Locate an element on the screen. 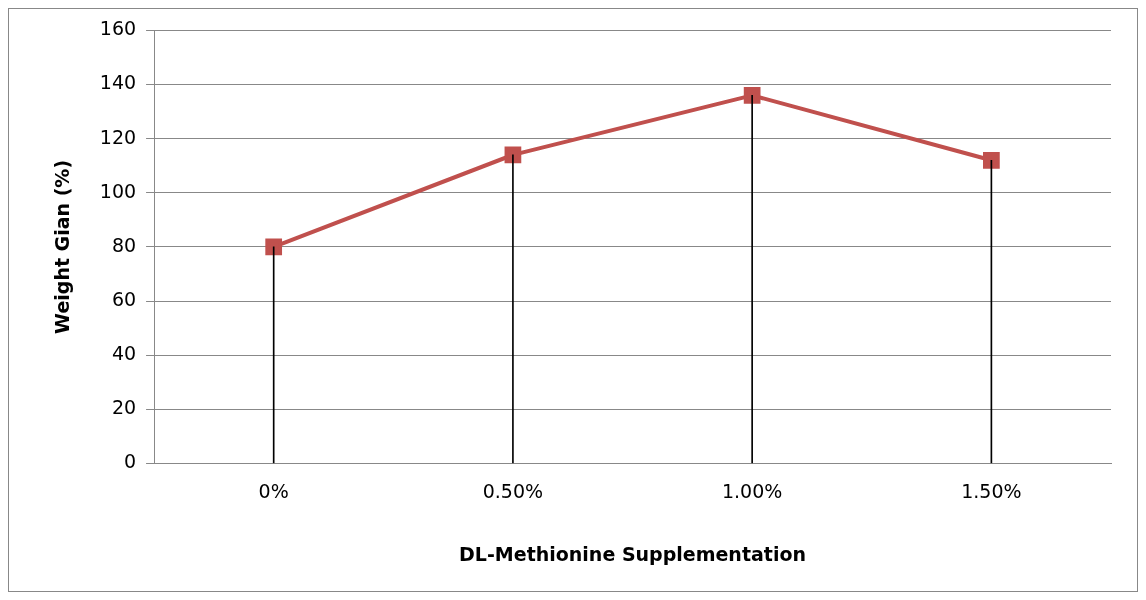 This screenshot has width=1146, height=600. x-tick-label: 1.50% is located at coordinates (991, 490).